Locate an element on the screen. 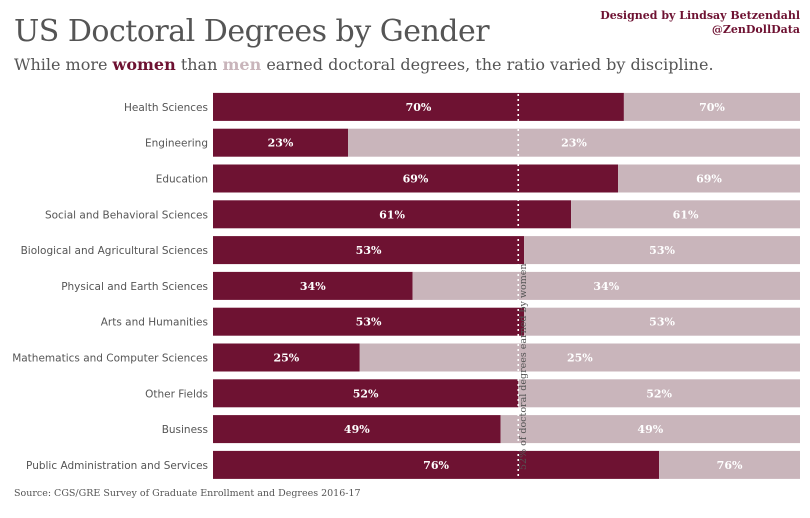 The image size is (810, 518). value-label-women: 76% is located at coordinates (436, 465).